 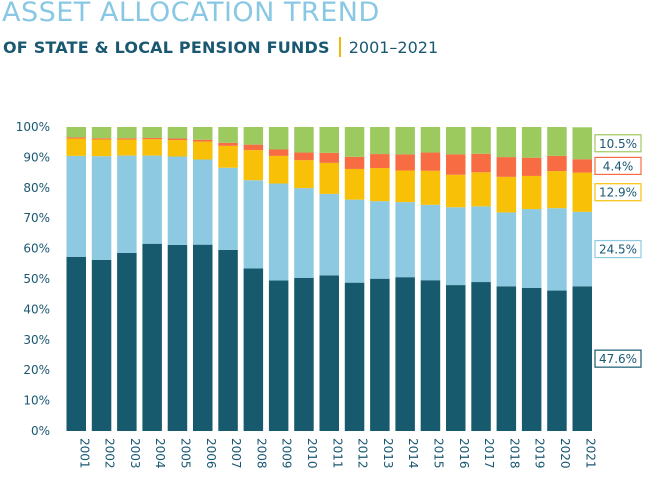 I want to click on x-tick-label: 2001, so click(x=84, y=453).